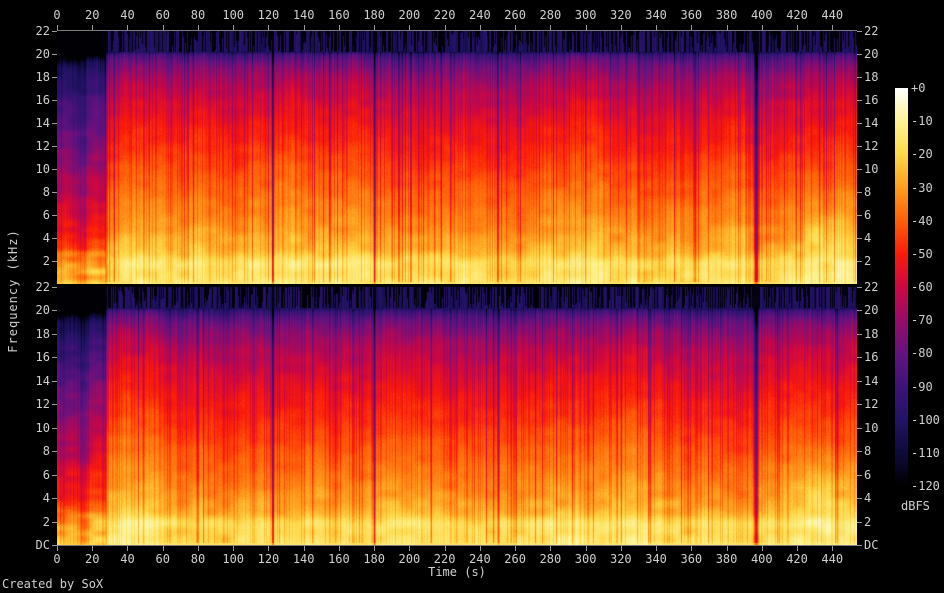 This screenshot has height=593, width=944. Describe the element at coordinates (46, 261) in the screenshot. I see `y-tick-label-left: 2` at that location.